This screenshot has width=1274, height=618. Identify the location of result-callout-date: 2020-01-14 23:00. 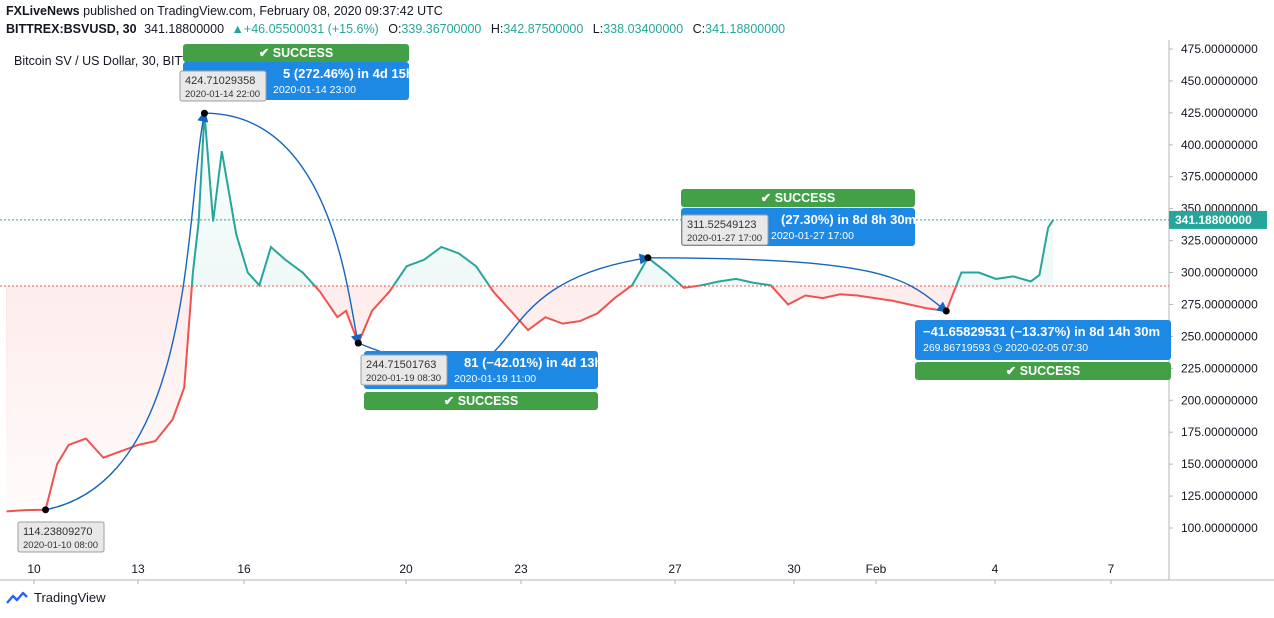
(314, 90).